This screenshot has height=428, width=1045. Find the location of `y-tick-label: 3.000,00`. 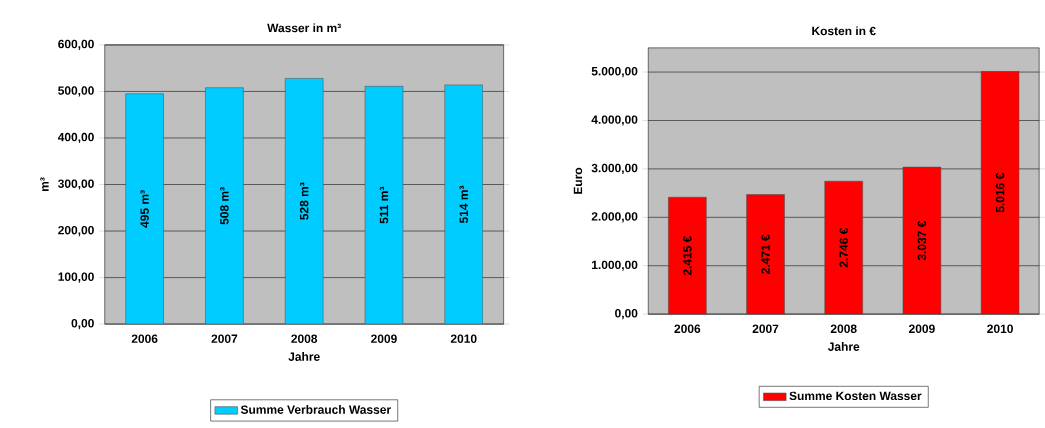

y-tick-label: 3.000,00 is located at coordinates (614, 169).